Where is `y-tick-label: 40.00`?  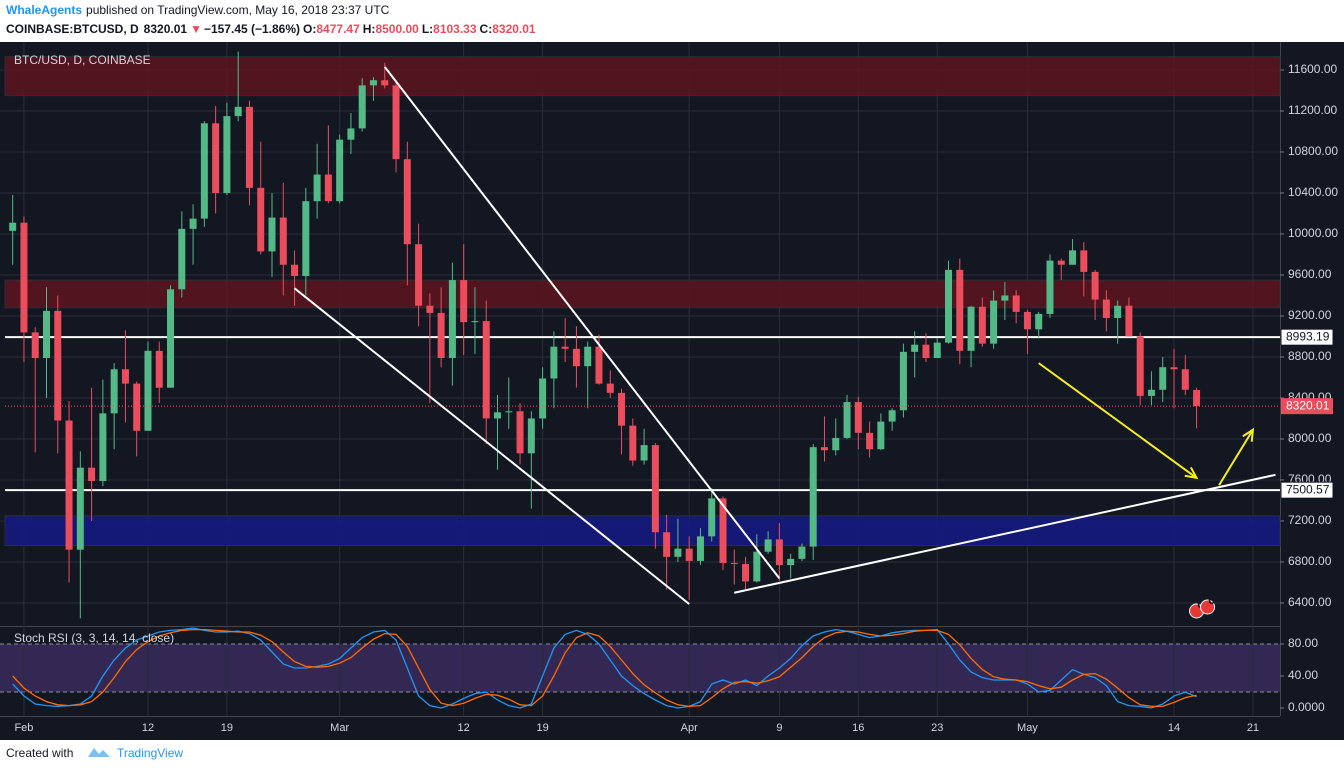
y-tick-label: 40.00 is located at coordinates (1303, 675).